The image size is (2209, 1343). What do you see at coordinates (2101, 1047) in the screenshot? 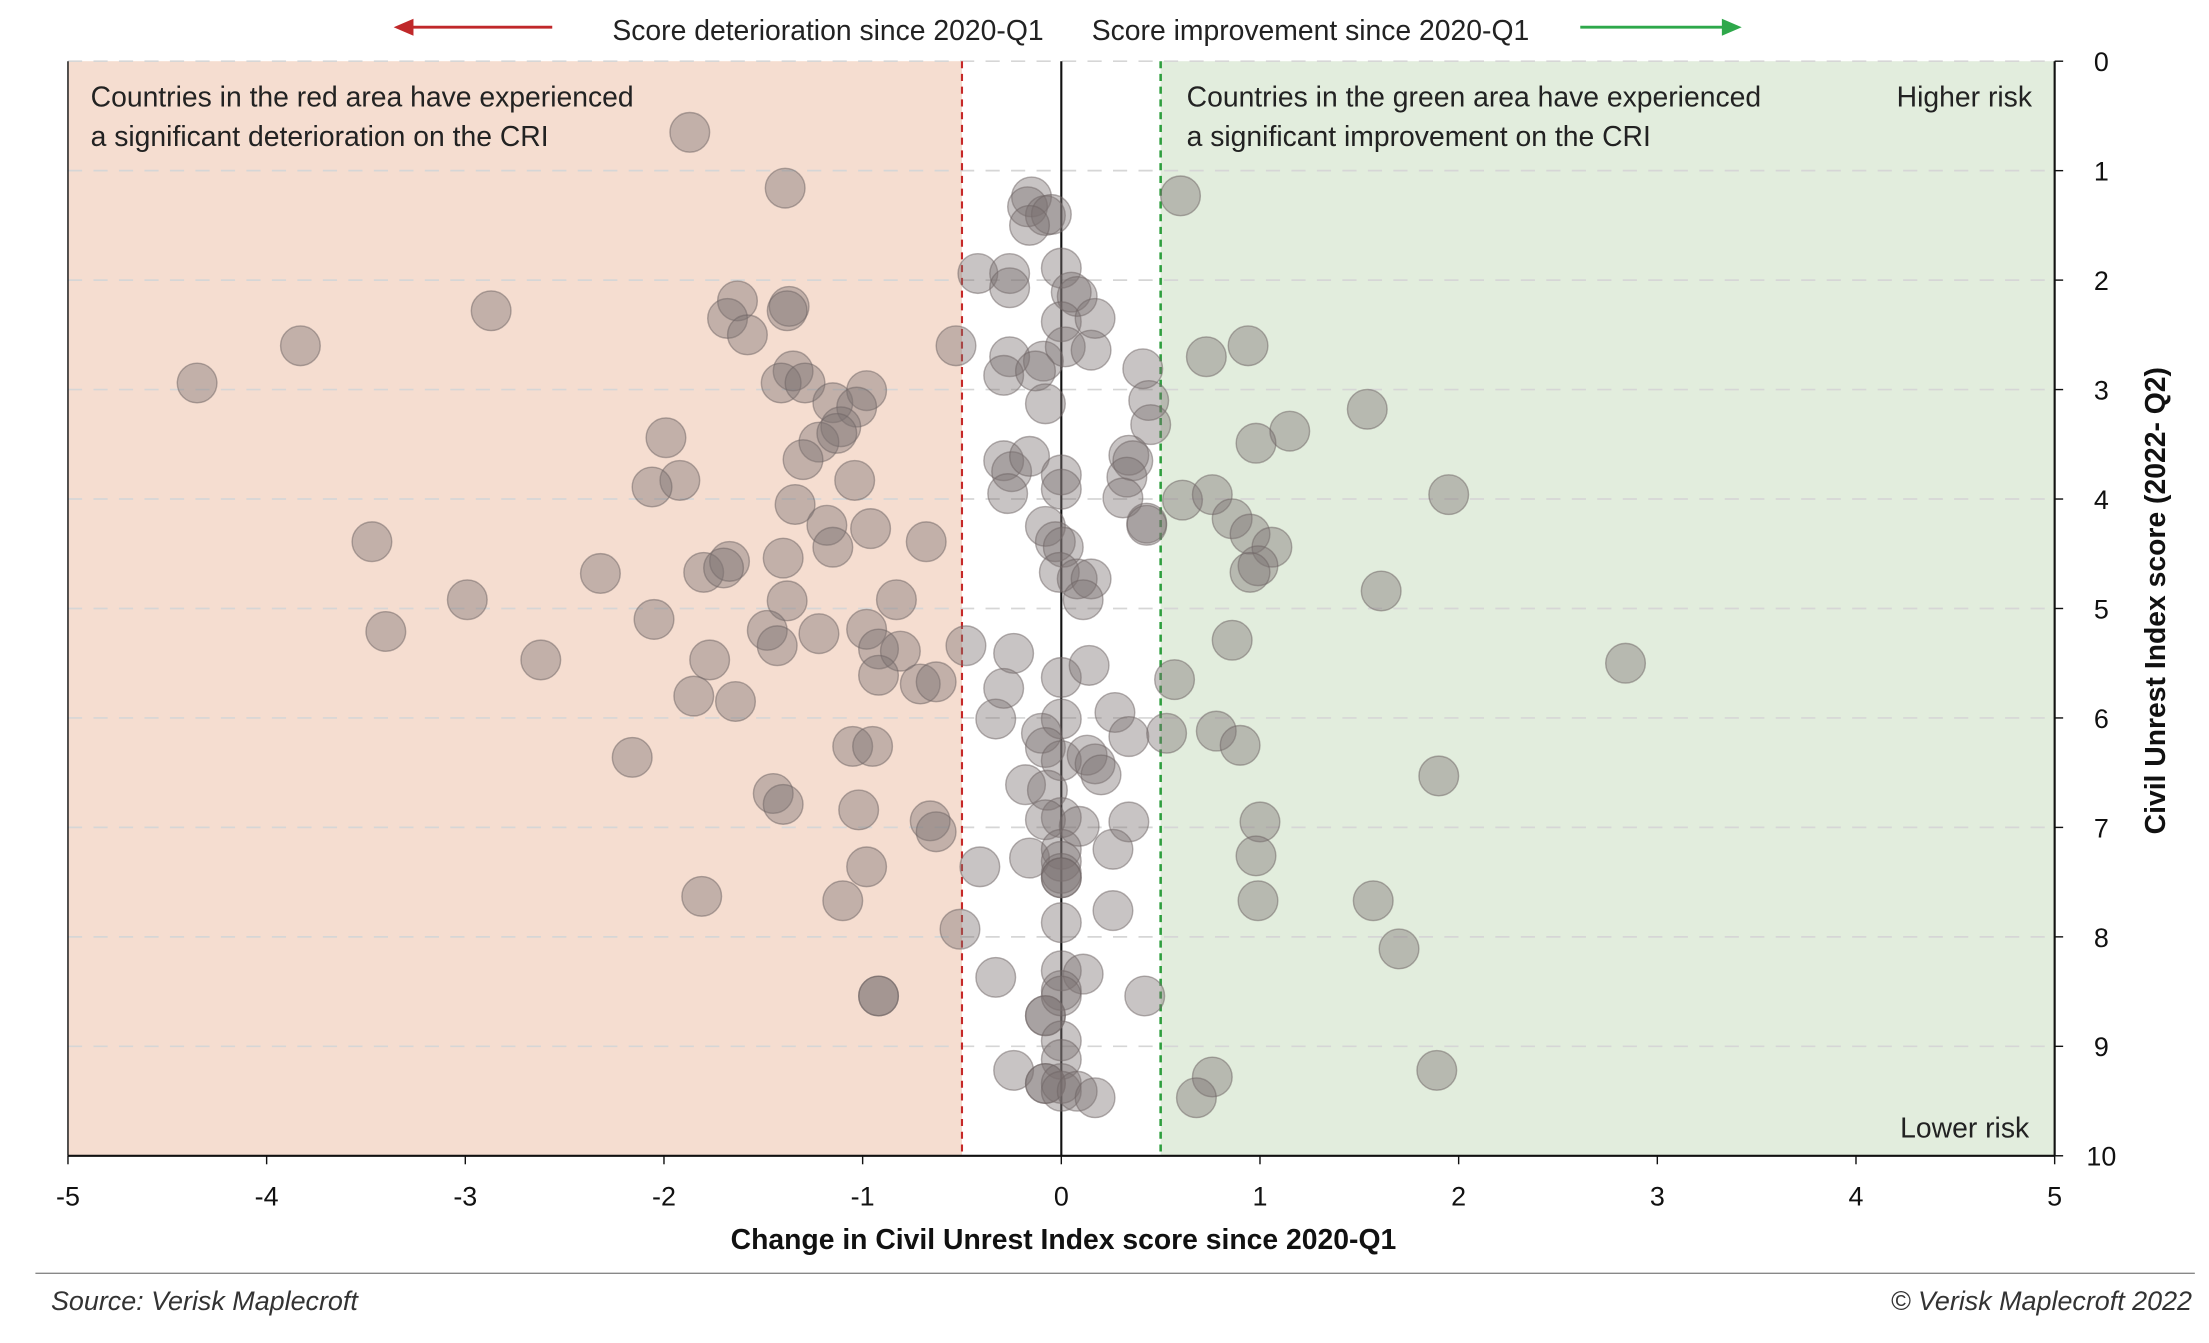
I see `y-tick-label: 9` at bounding box center [2101, 1047].